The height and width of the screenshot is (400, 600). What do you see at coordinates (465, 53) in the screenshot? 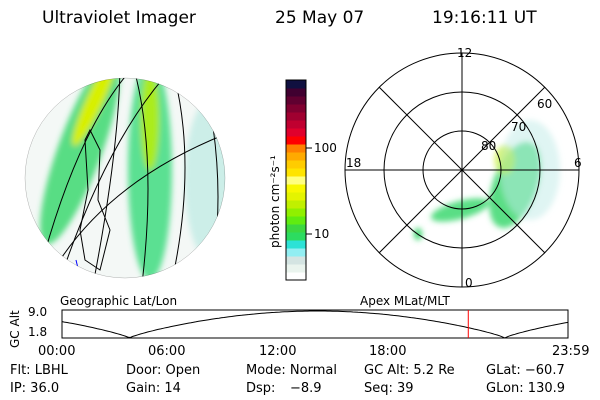
I see `mlt-12: 12` at bounding box center [465, 53].